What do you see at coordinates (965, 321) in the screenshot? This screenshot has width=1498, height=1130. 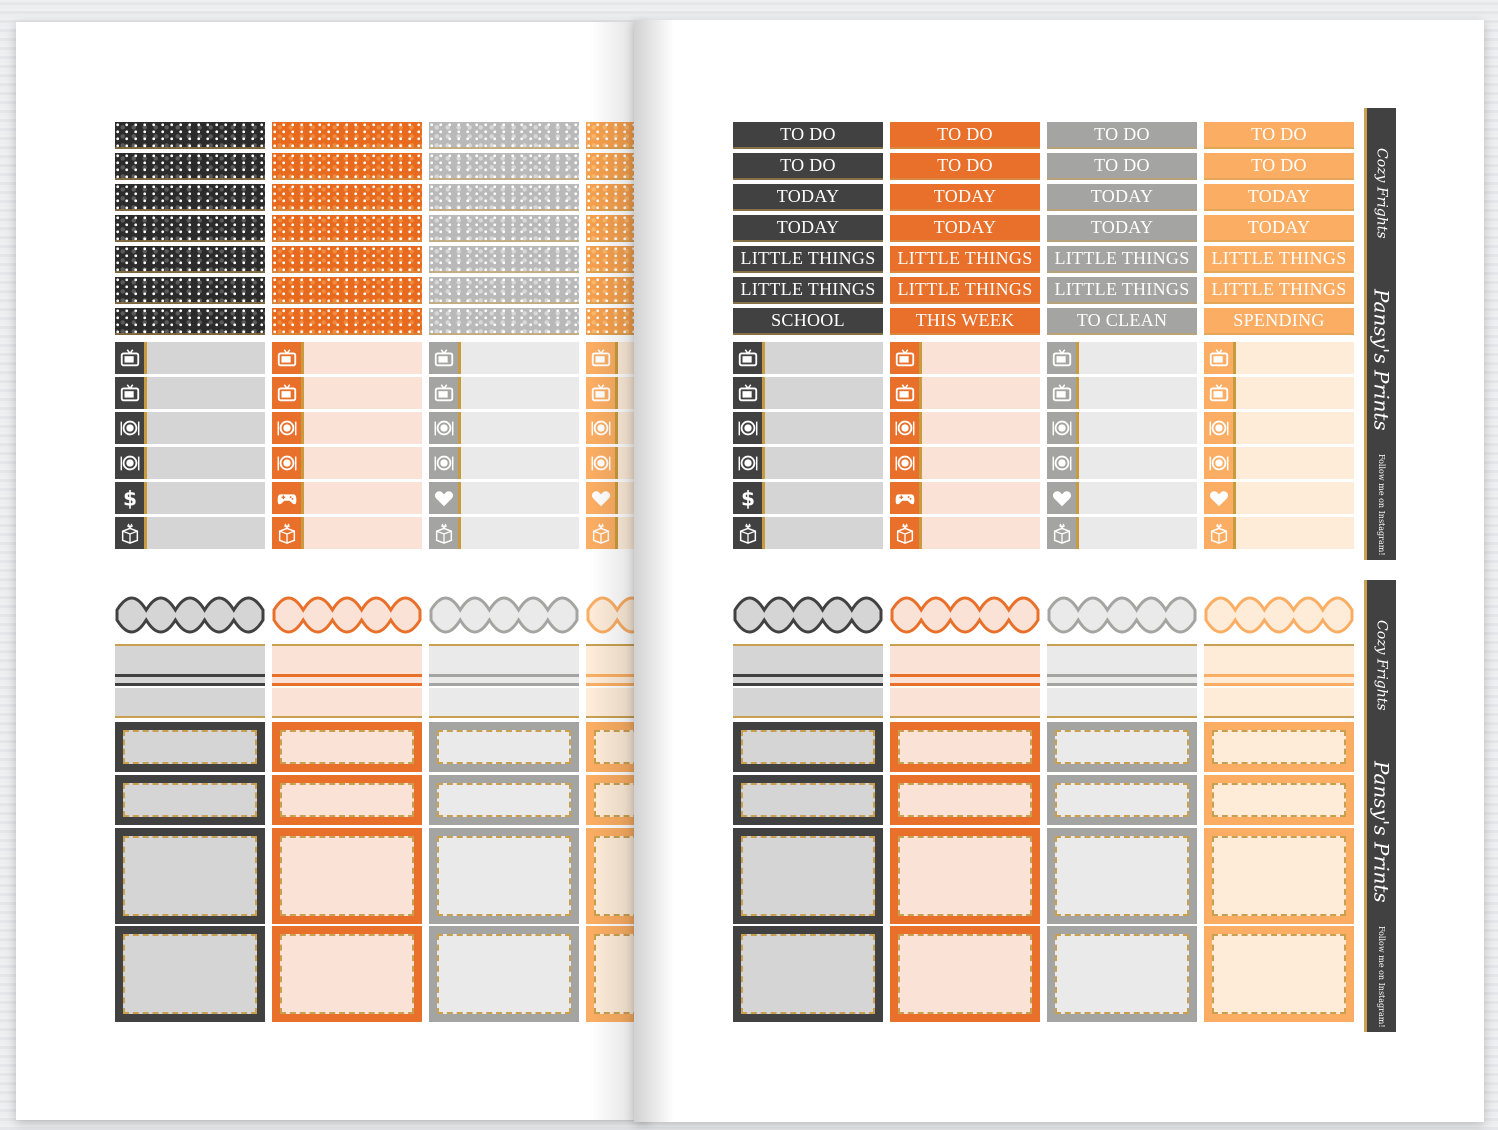 I see `label-strip: THIS WEEK` at bounding box center [965, 321].